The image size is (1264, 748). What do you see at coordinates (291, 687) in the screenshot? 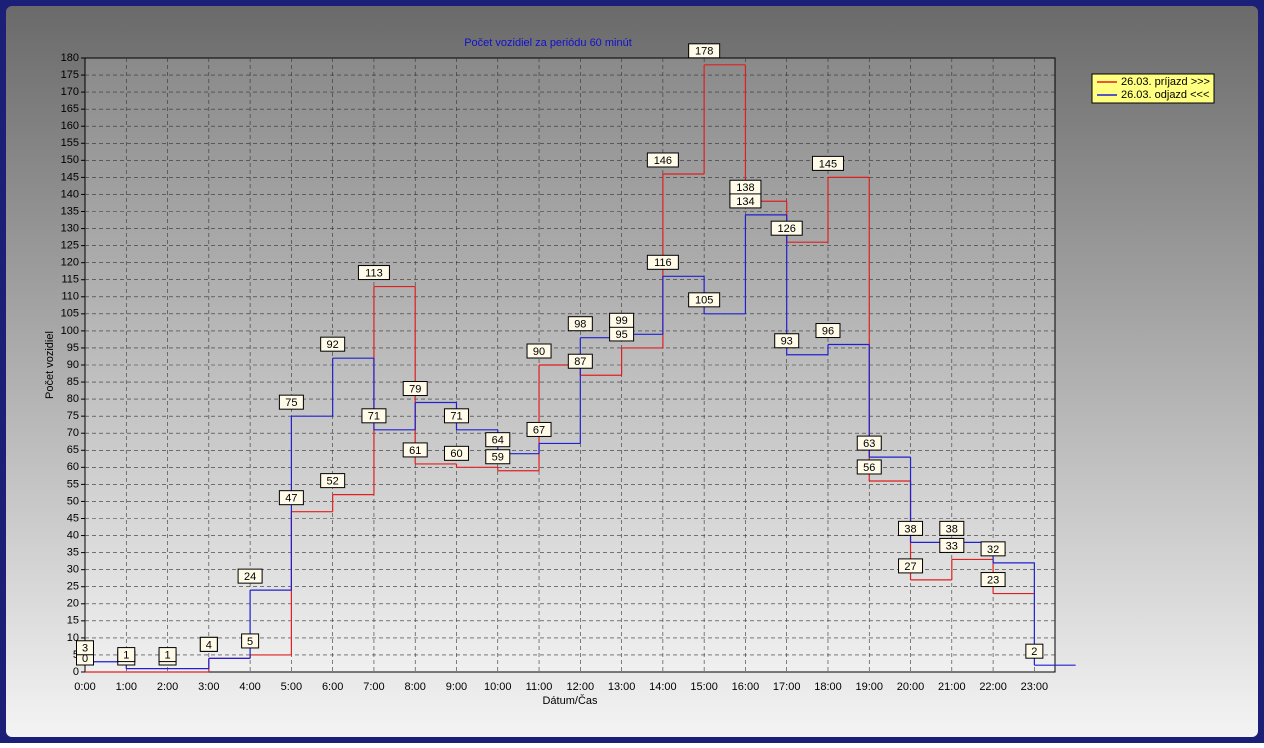
I see `x-tick-label: 5:00` at bounding box center [291, 687].